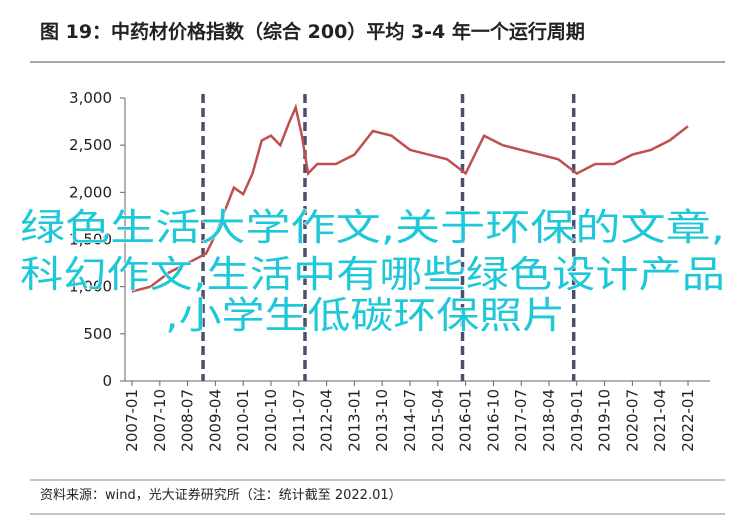 This screenshot has height=528, width=750. I want to click on y-tick-label: 0, so click(107, 381).